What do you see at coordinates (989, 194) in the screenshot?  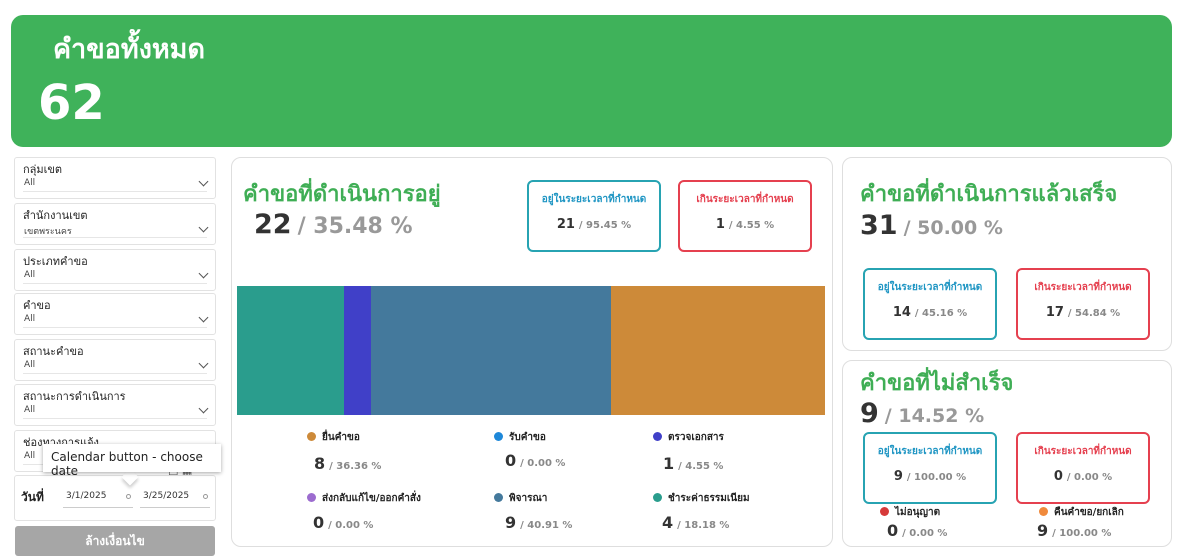 I see `completed-title: คำขอที่ดำเนินการแล้วเสร็จ` at bounding box center [989, 194].